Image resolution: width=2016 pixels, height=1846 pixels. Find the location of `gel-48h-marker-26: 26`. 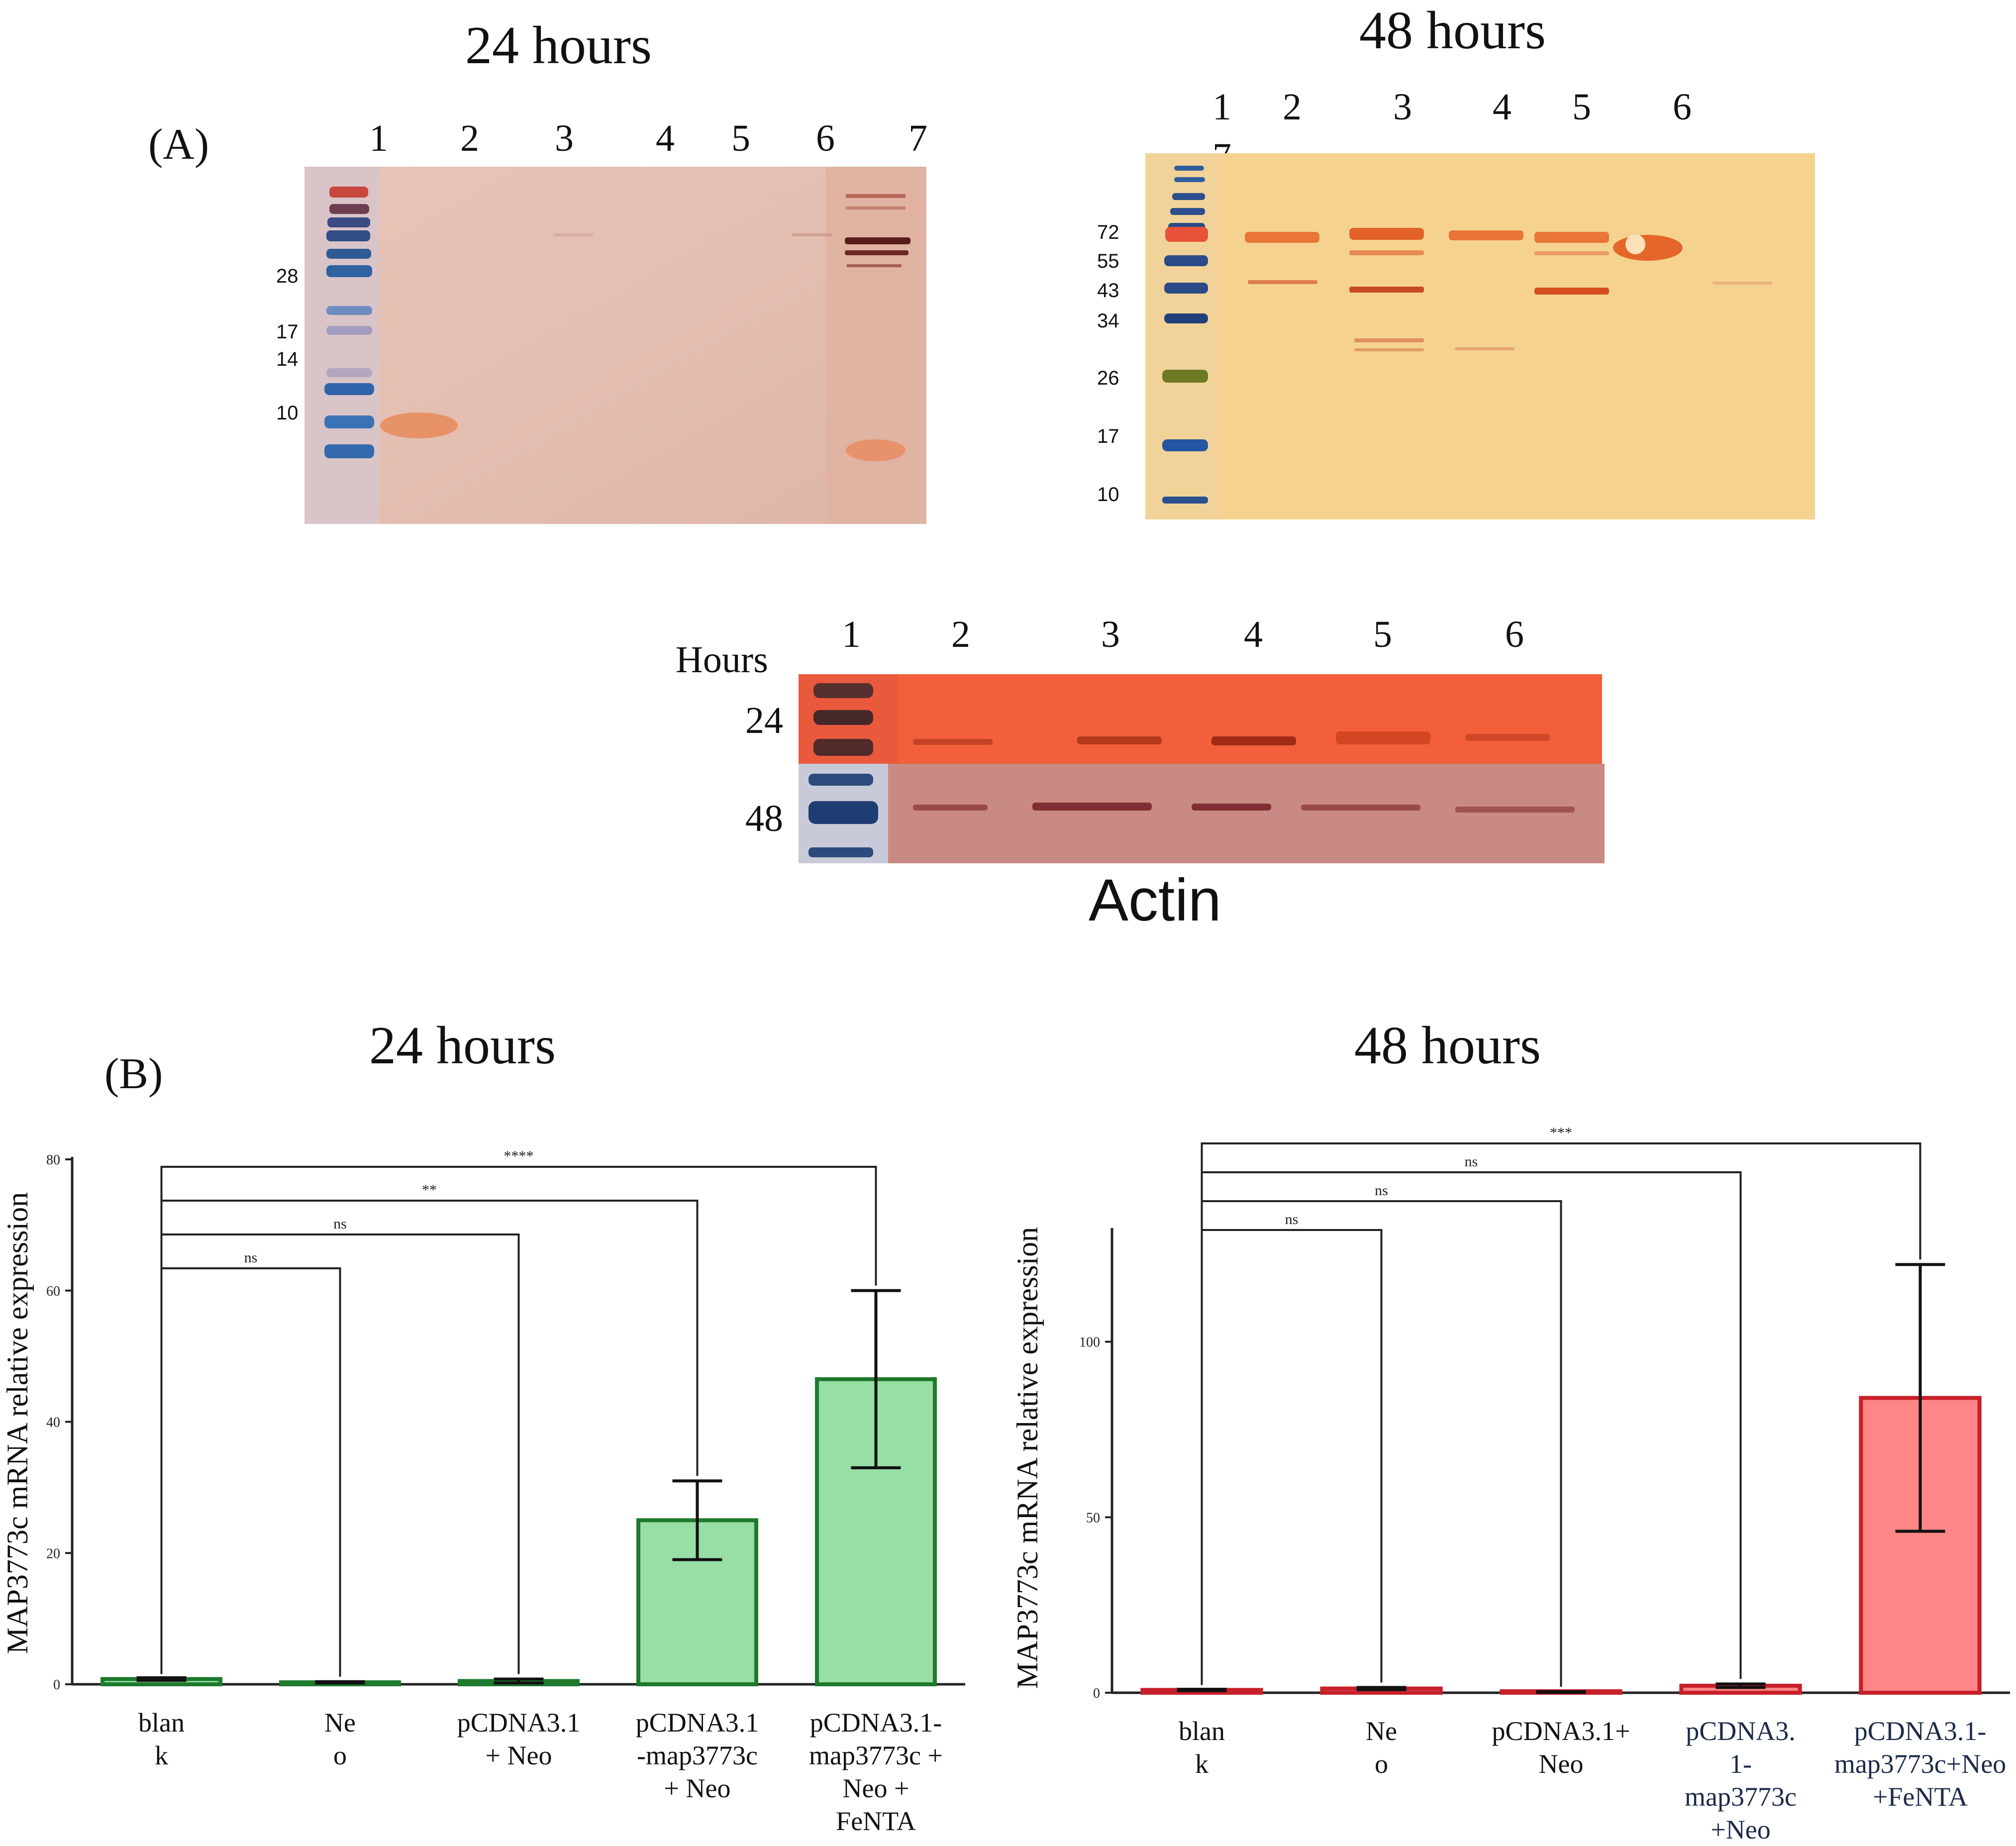

gel-48h-marker-26: 26 is located at coordinates (1108, 378).